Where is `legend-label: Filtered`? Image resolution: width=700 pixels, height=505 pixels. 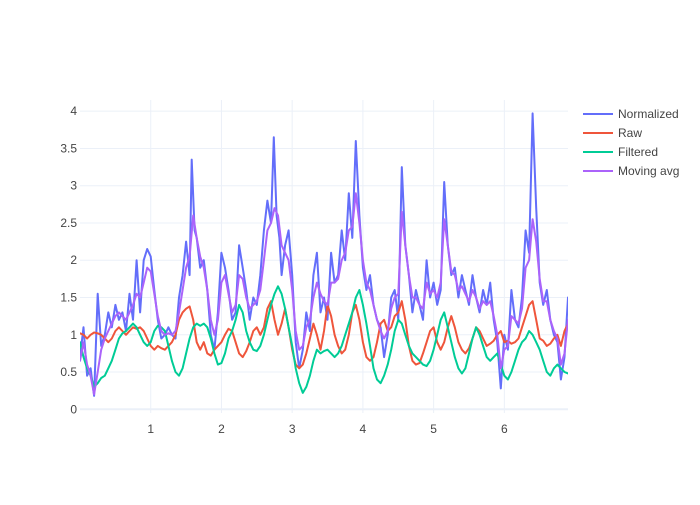 legend-label: Filtered is located at coordinates (638, 152).